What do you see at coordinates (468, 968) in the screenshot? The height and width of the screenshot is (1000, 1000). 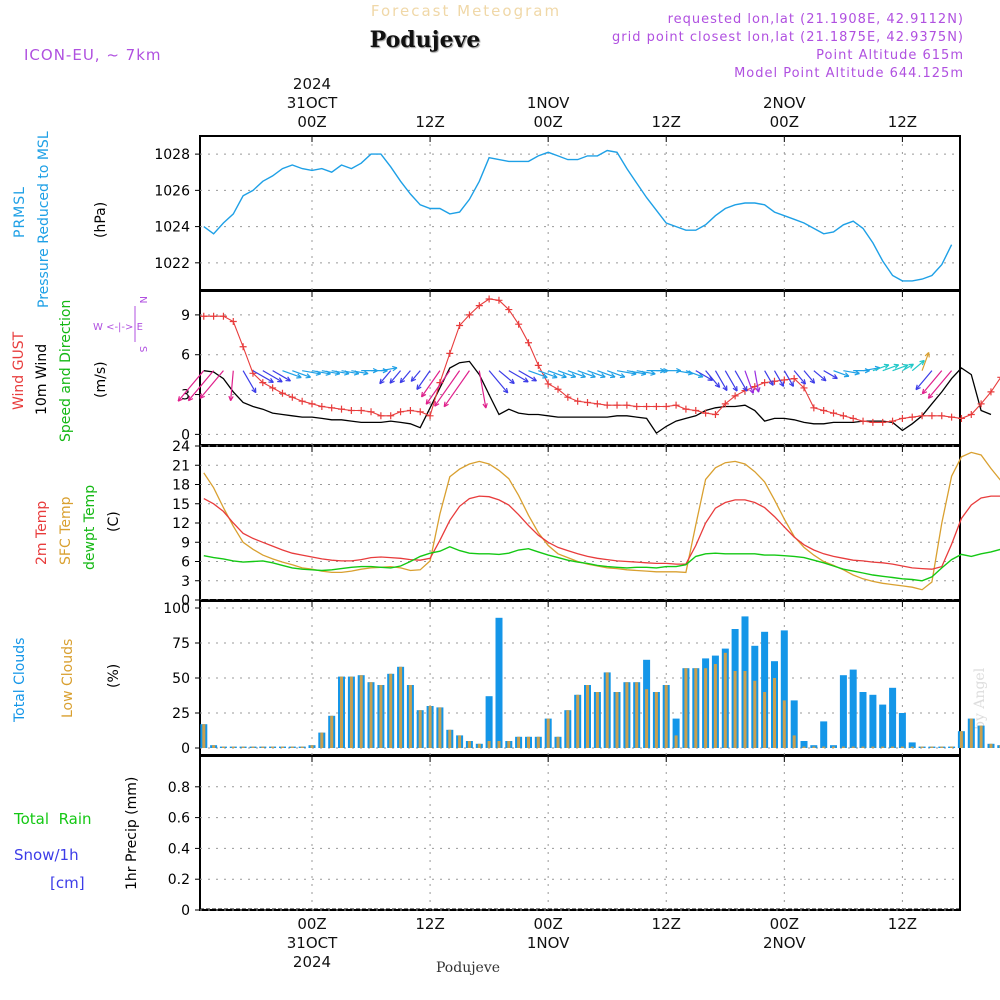 I see `footer-location: Podujeve` at bounding box center [468, 968].